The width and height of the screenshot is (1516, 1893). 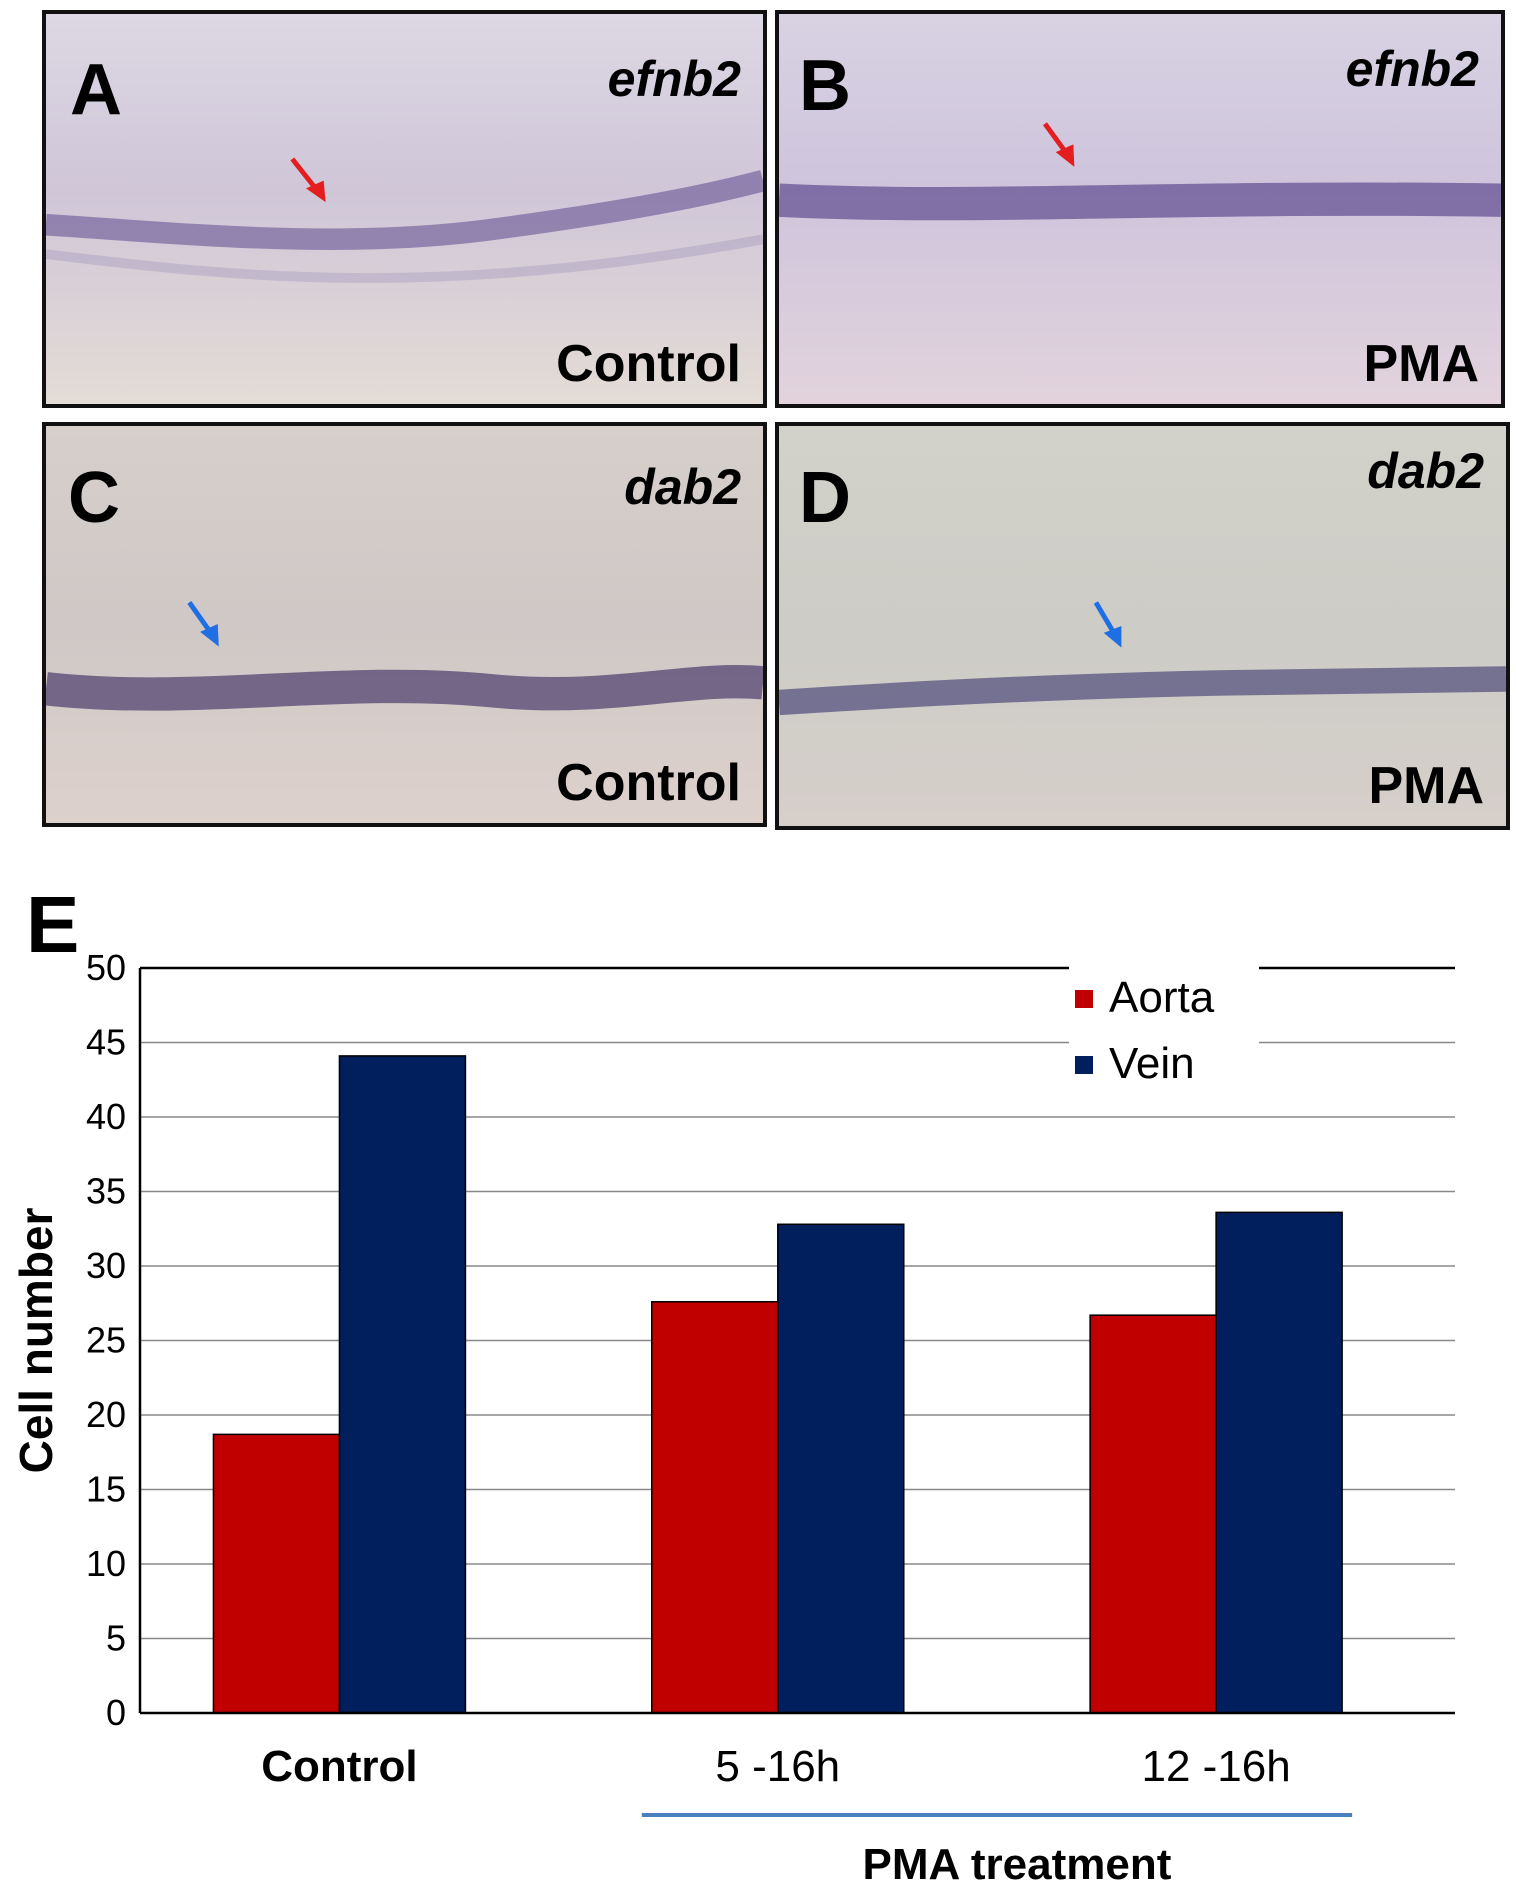 What do you see at coordinates (36, 1340) in the screenshot?
I see `y-axis-title: Cell number` at bounding box center [36, 1340].